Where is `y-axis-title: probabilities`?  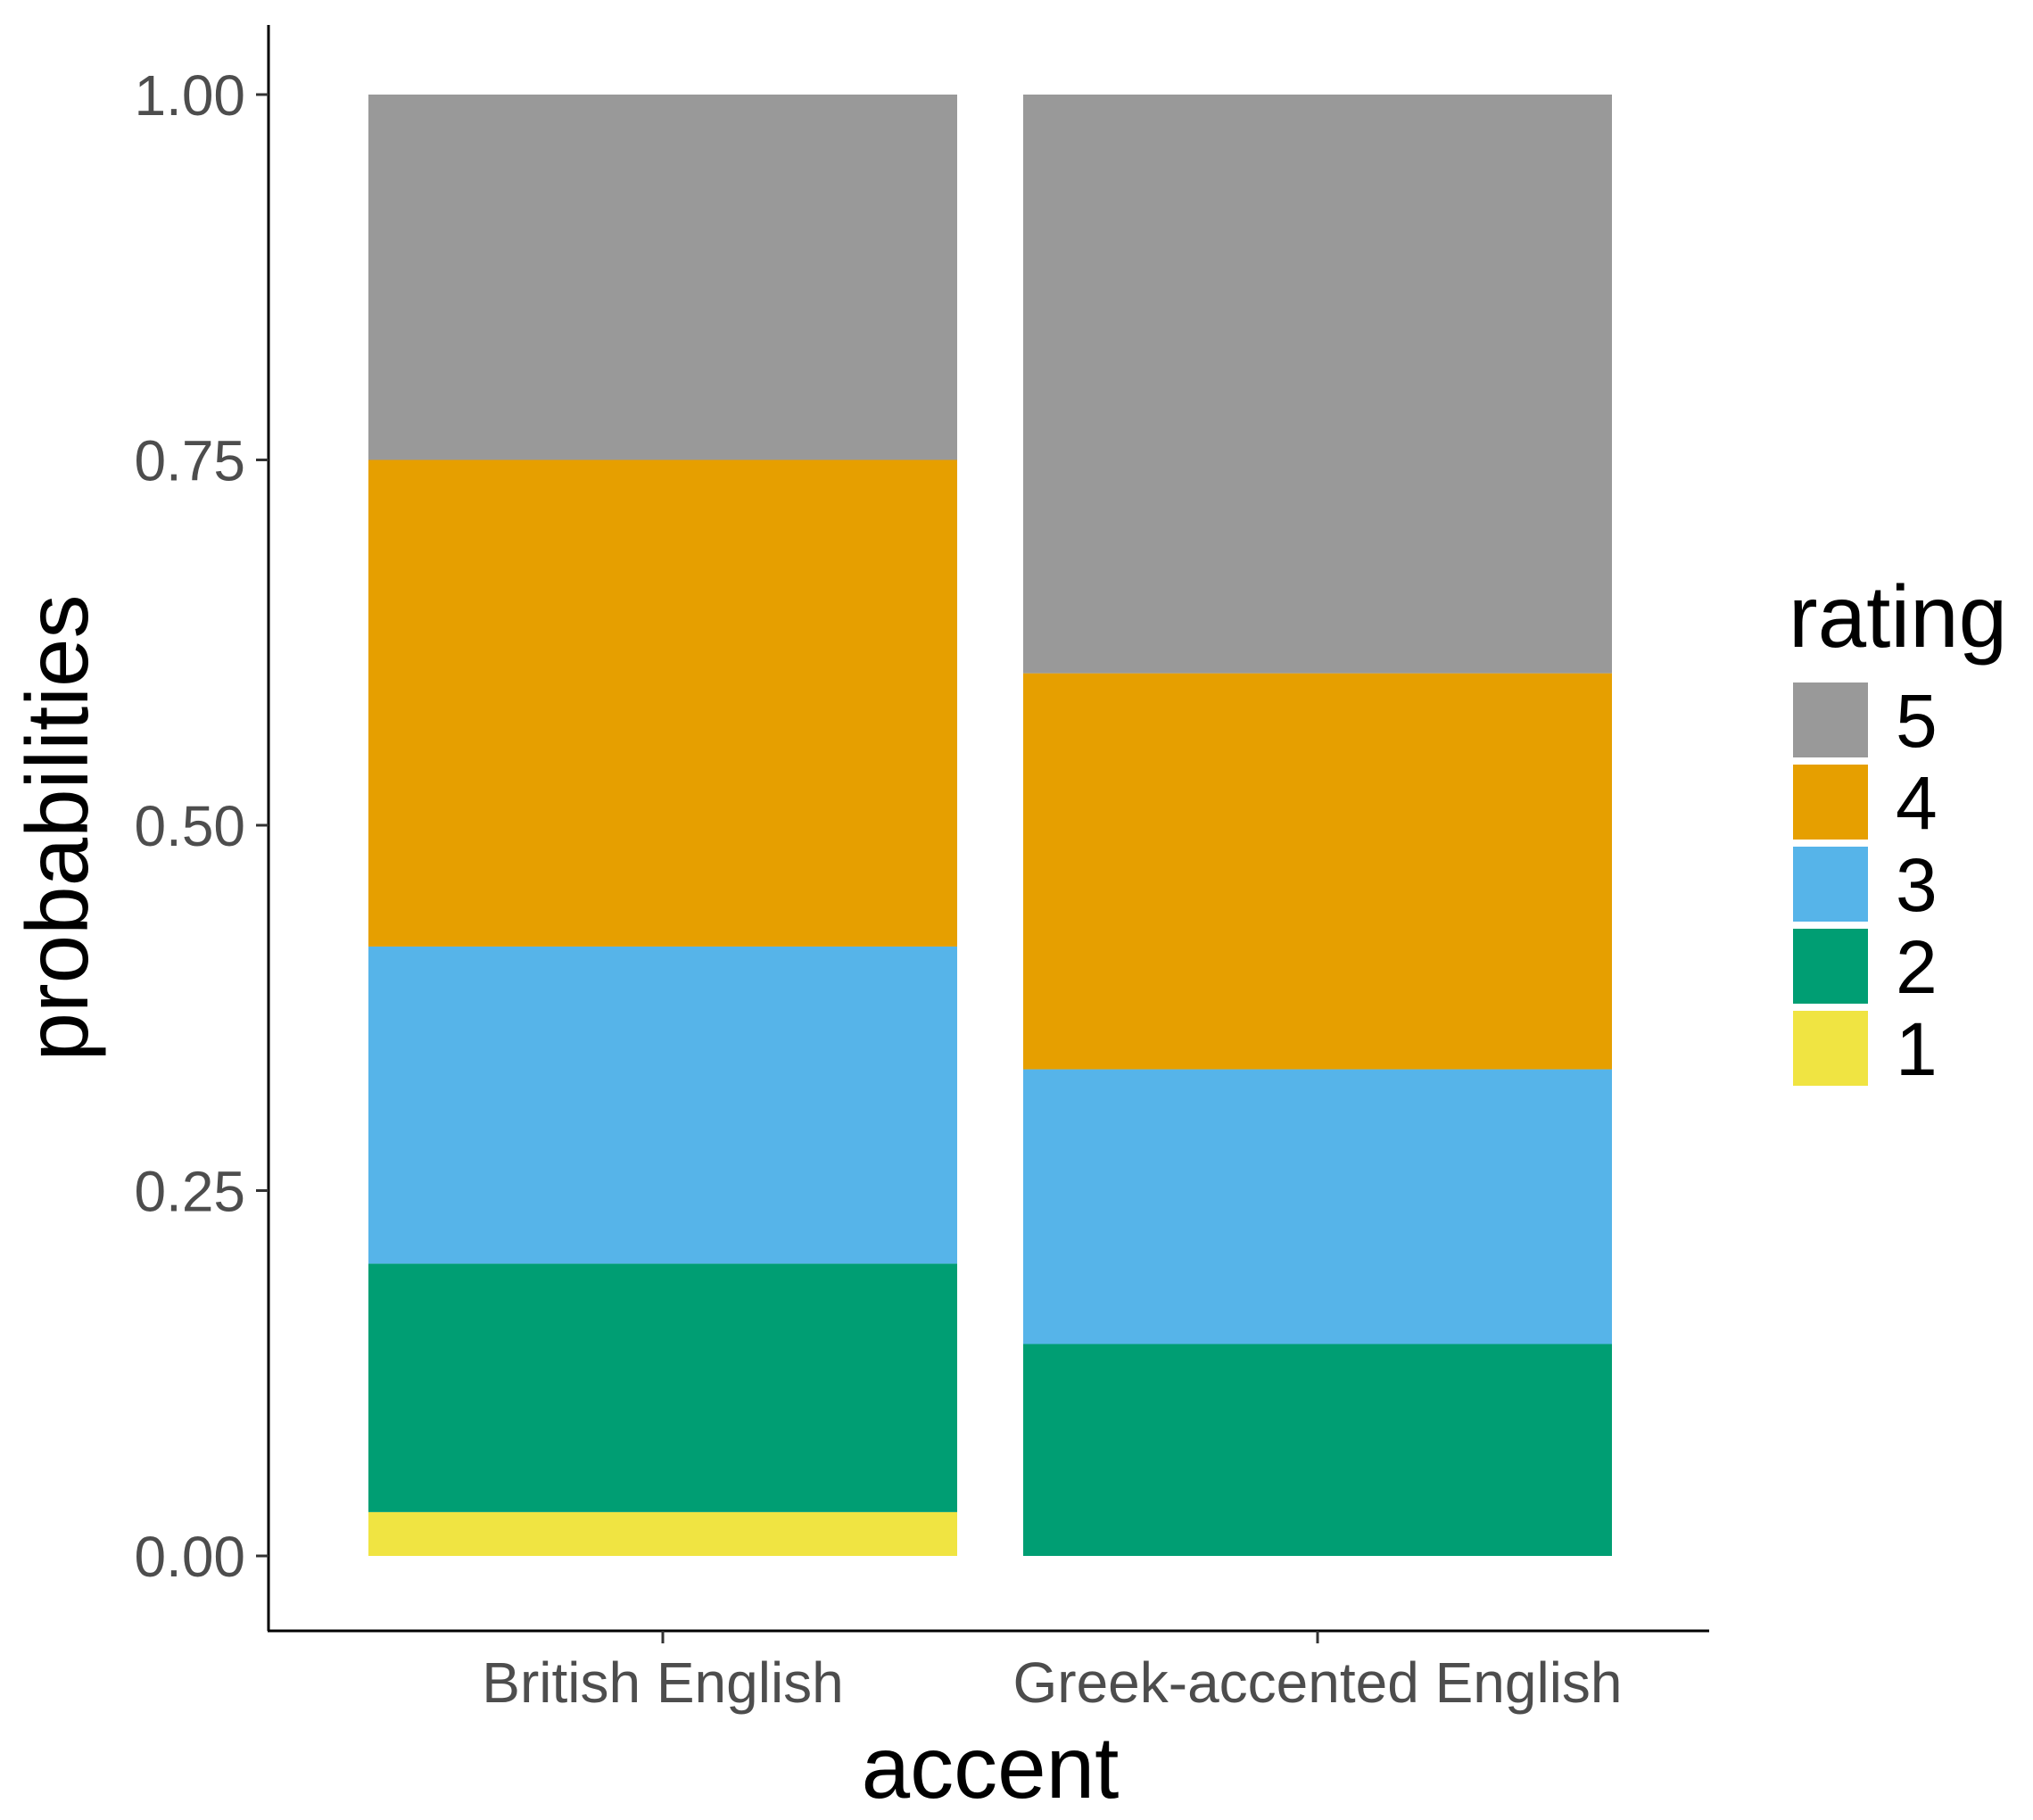 y-axis-title: probabilities is located at coordinates (57, 828).